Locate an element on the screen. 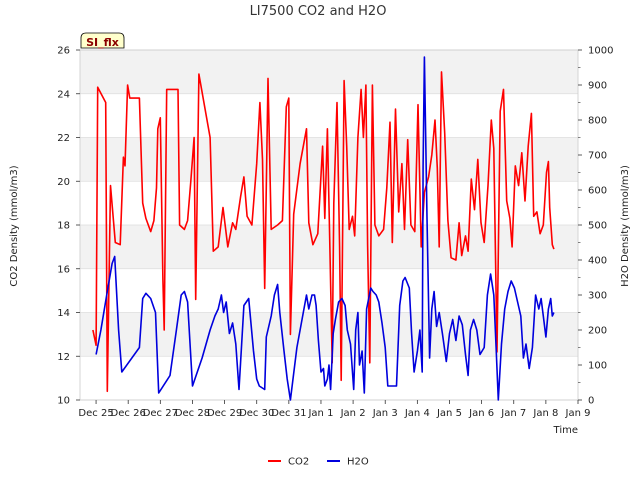 The height and width of the screenshot is (480, 640). x-tick-label: Jan 7 is located at coordinates (513, 413).